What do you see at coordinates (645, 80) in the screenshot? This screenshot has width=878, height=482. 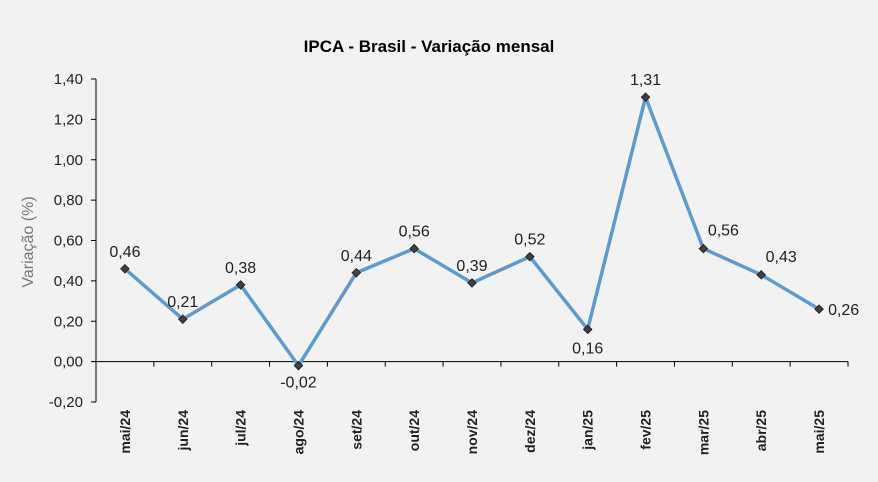 I see `data-label: 1,31` at bounding box center [645, 80].